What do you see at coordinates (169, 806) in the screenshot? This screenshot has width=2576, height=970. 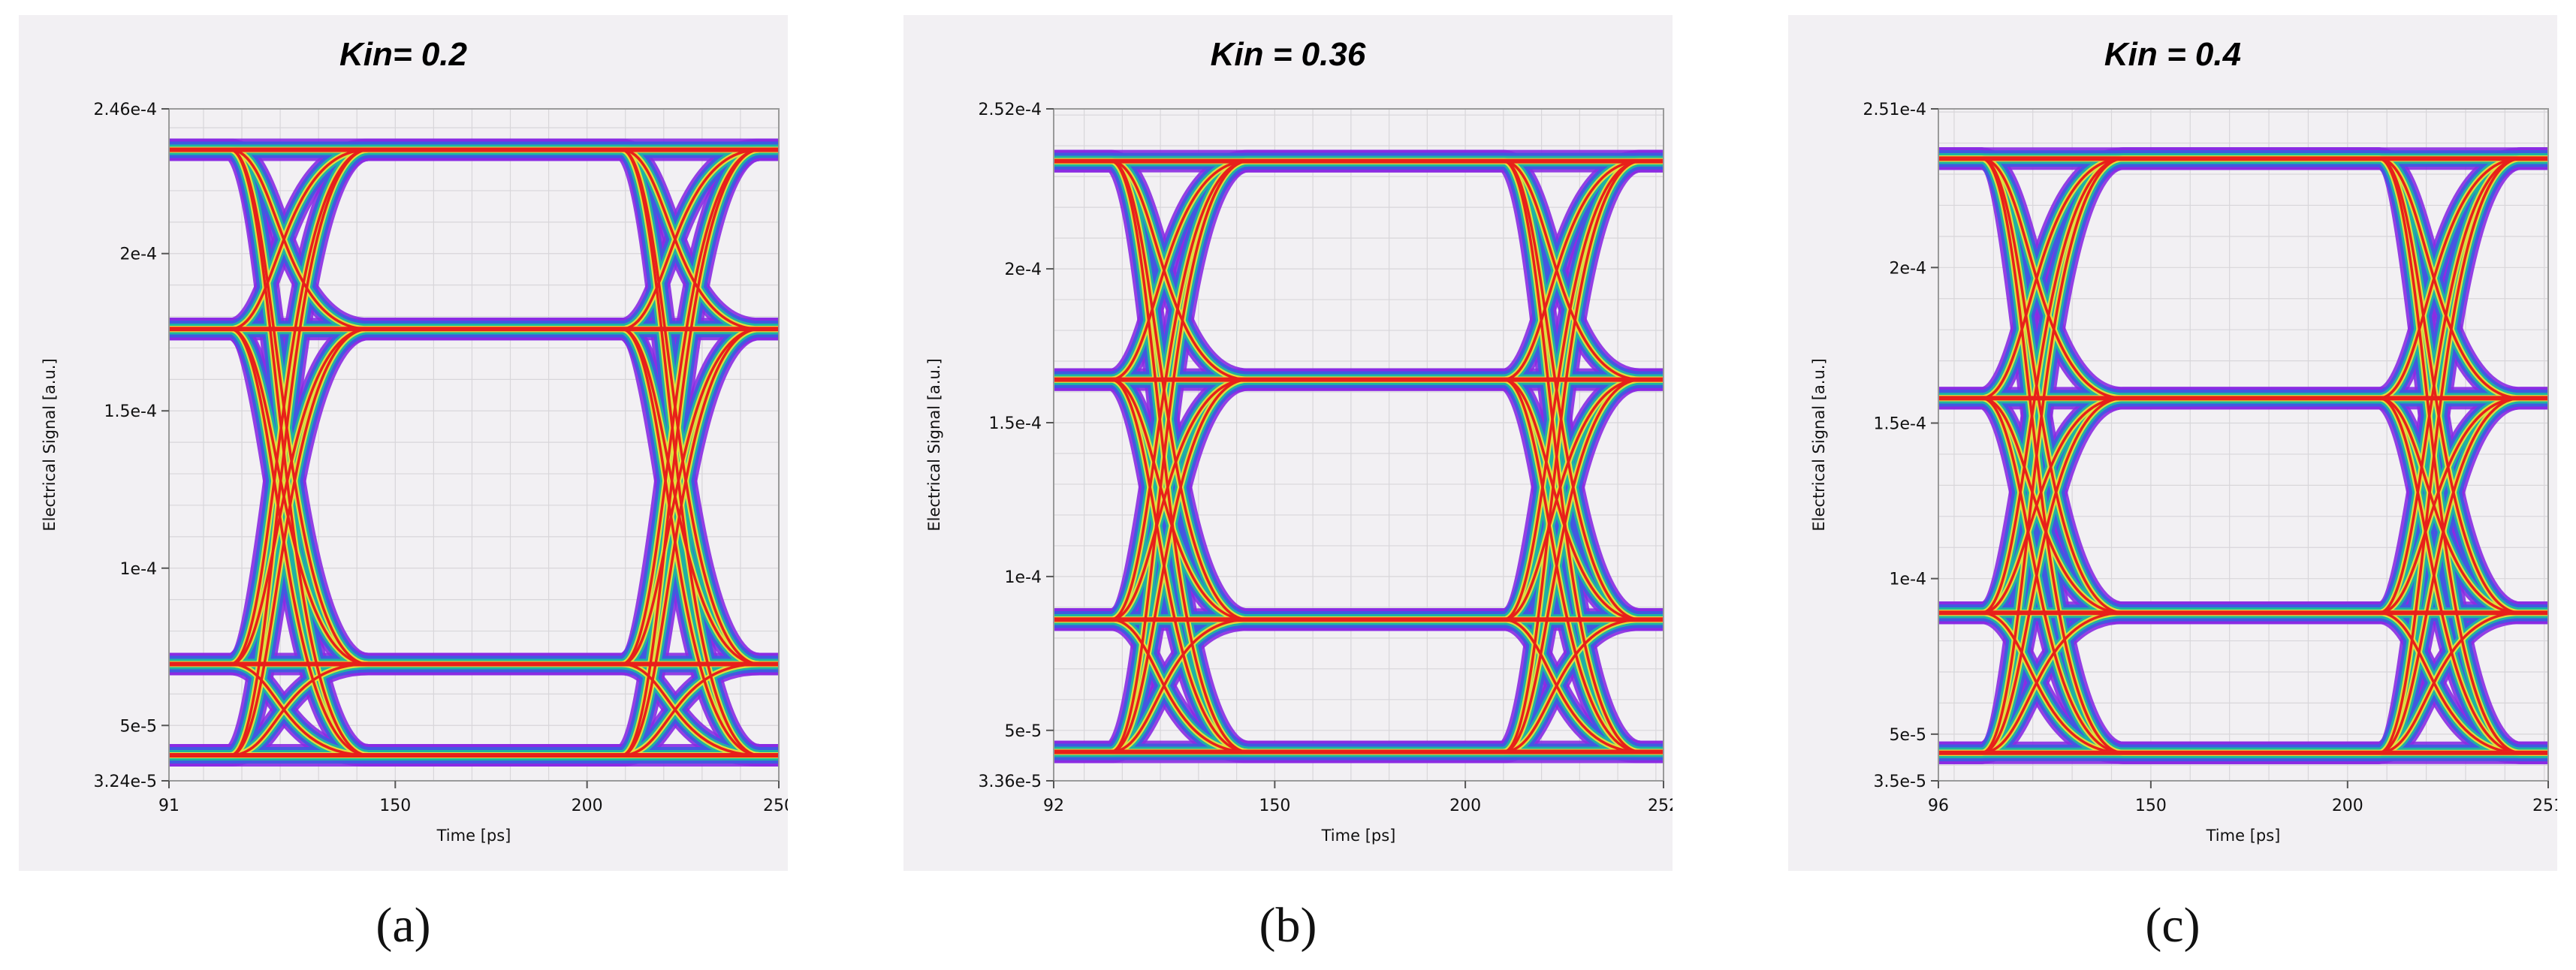 I see `x-tick-label: 91` at bounding box center [169, 806].